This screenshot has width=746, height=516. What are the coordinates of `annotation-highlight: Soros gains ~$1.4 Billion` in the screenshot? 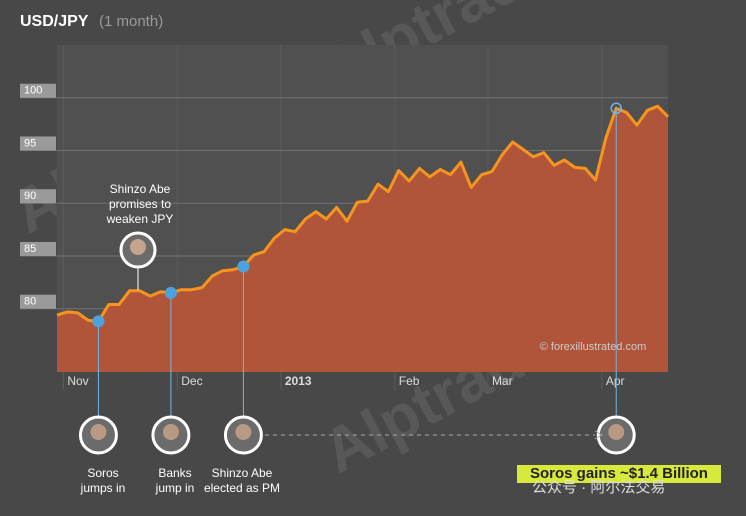 It's located at (619, 474).